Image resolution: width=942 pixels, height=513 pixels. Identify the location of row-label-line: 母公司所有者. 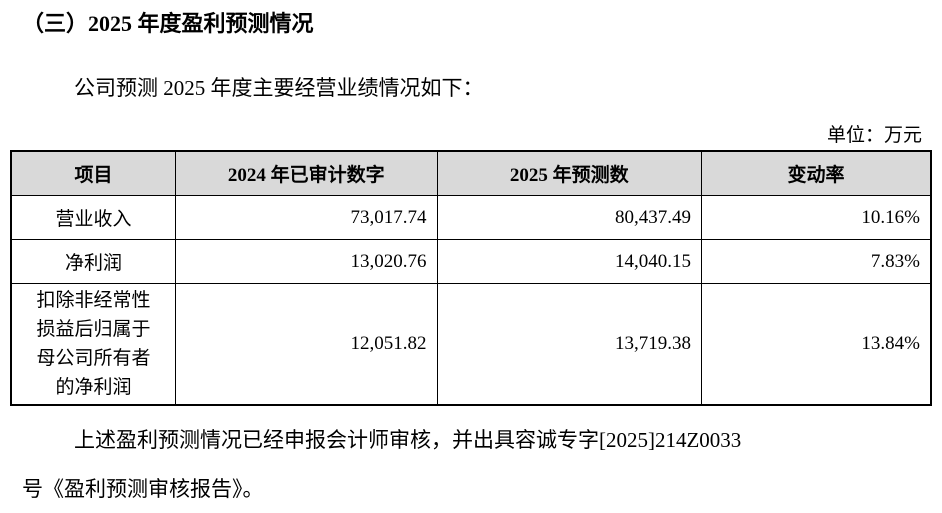
(93, 358).